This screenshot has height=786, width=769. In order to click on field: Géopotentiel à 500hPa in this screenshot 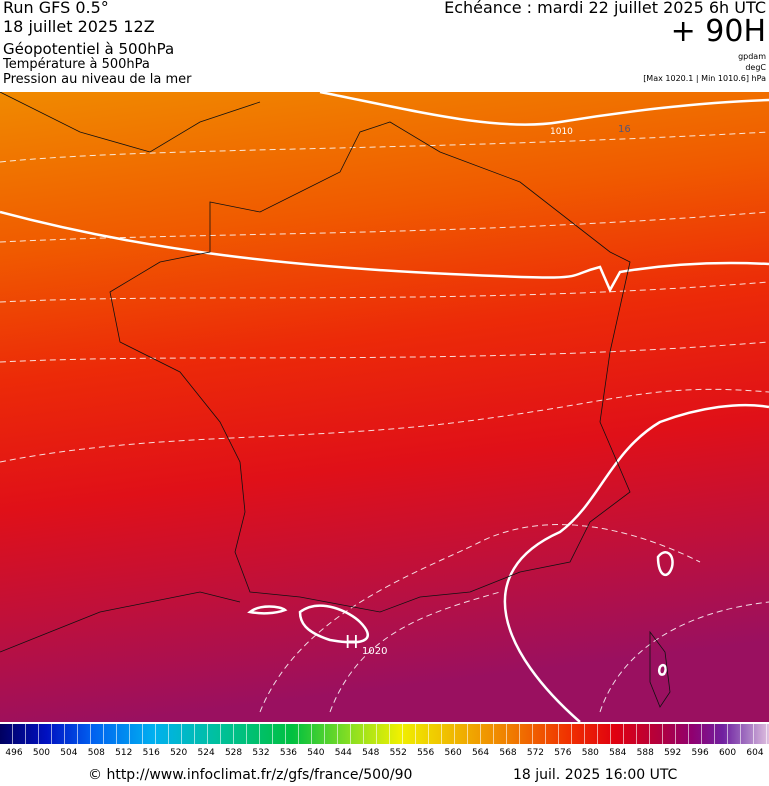, I will do `click(89, 49)`.